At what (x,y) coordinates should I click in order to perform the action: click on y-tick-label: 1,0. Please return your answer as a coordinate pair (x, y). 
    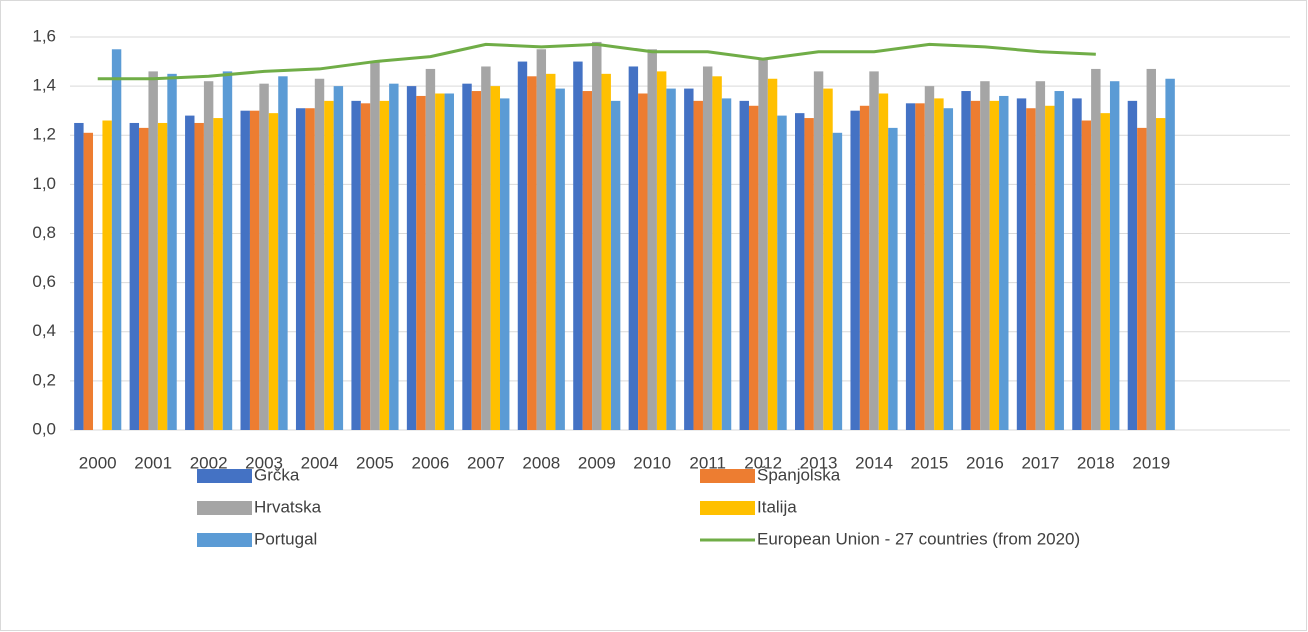
    Looking at the image, I should click on (44, 183).